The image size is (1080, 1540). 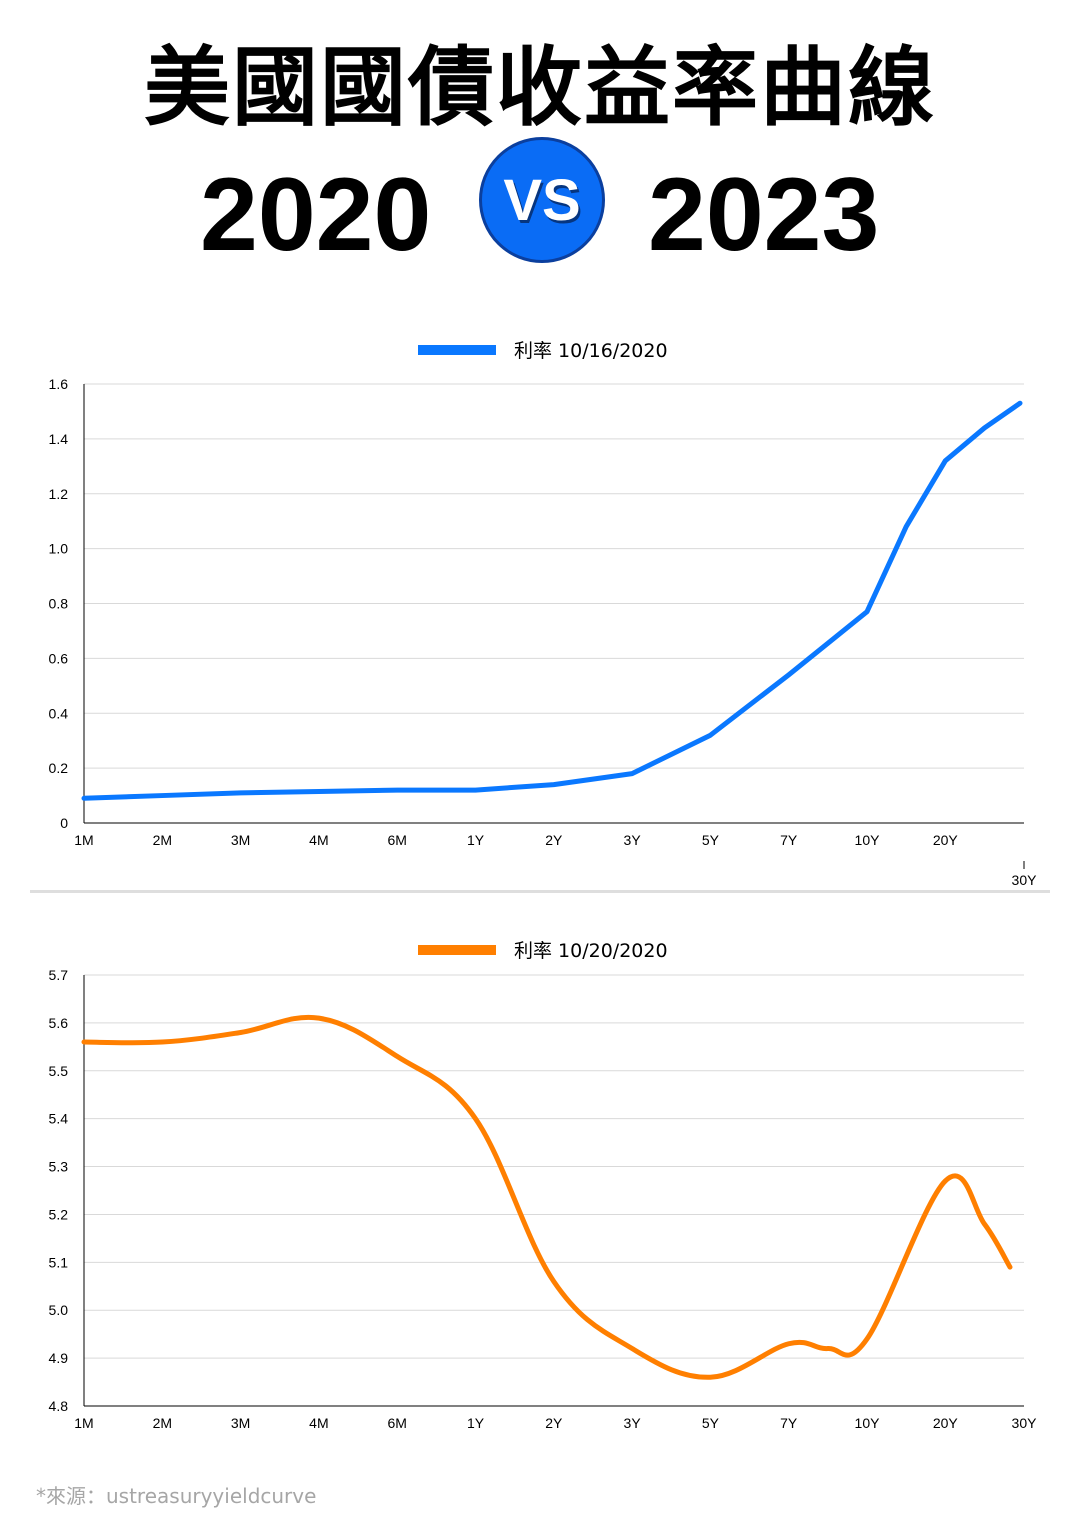 What do you see at coordinates (316, 215) in the screenshot?
I see `year-left: 2020` at bounding box center [316, 215].